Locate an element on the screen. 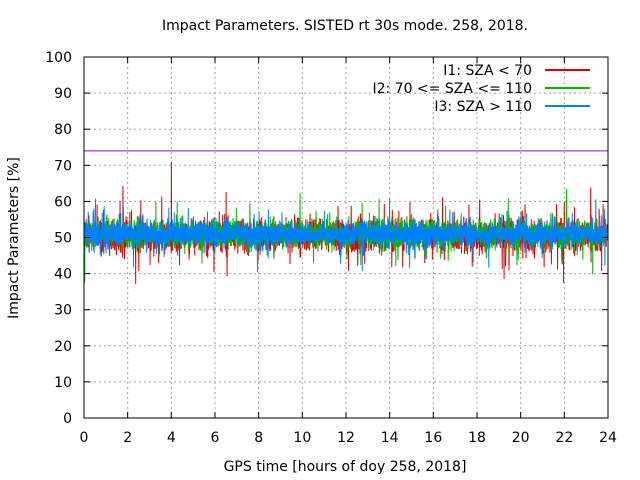 This screenshot has height=480, width=640. x-tick-label: 20 is located at coordinates (521, 438).